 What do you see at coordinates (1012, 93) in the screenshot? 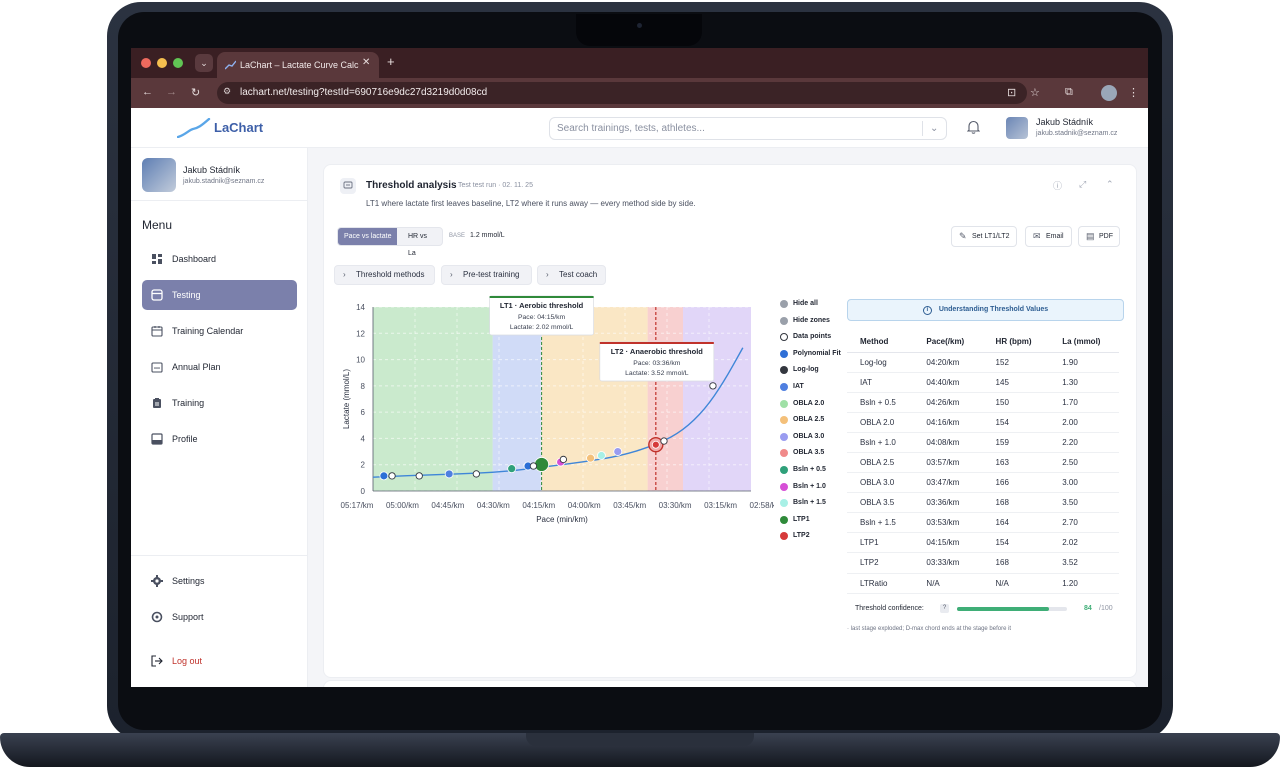
I see `install-app-icon: ⊡` at bounding box center [1012, 93].